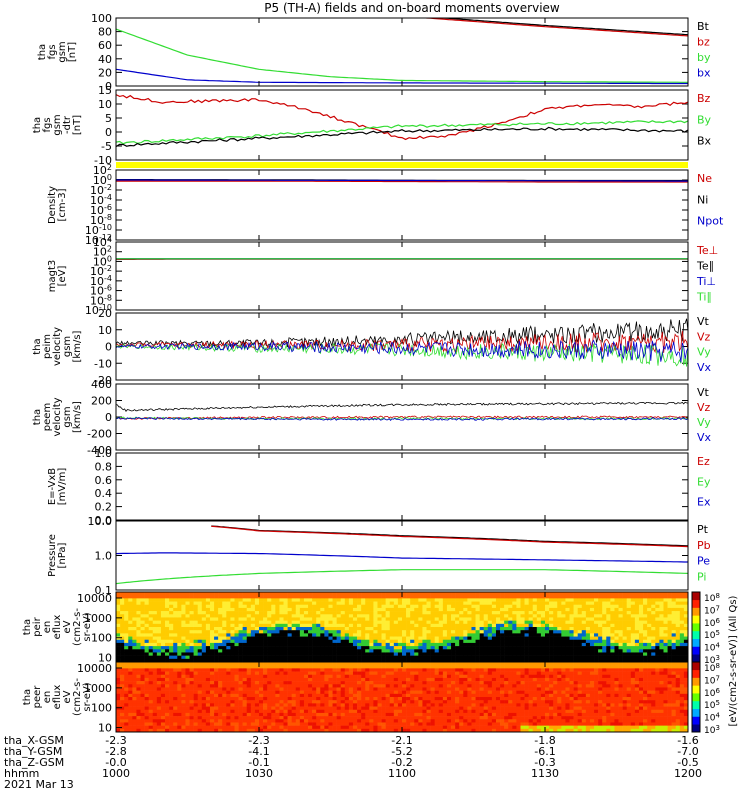 Image resolution: width=750 pixels, height=804 pixels. Describe the element at coordinates (77, 417) in the screenshot. I see `ylabel-peem_velocity-line: [km/s]` at that location.